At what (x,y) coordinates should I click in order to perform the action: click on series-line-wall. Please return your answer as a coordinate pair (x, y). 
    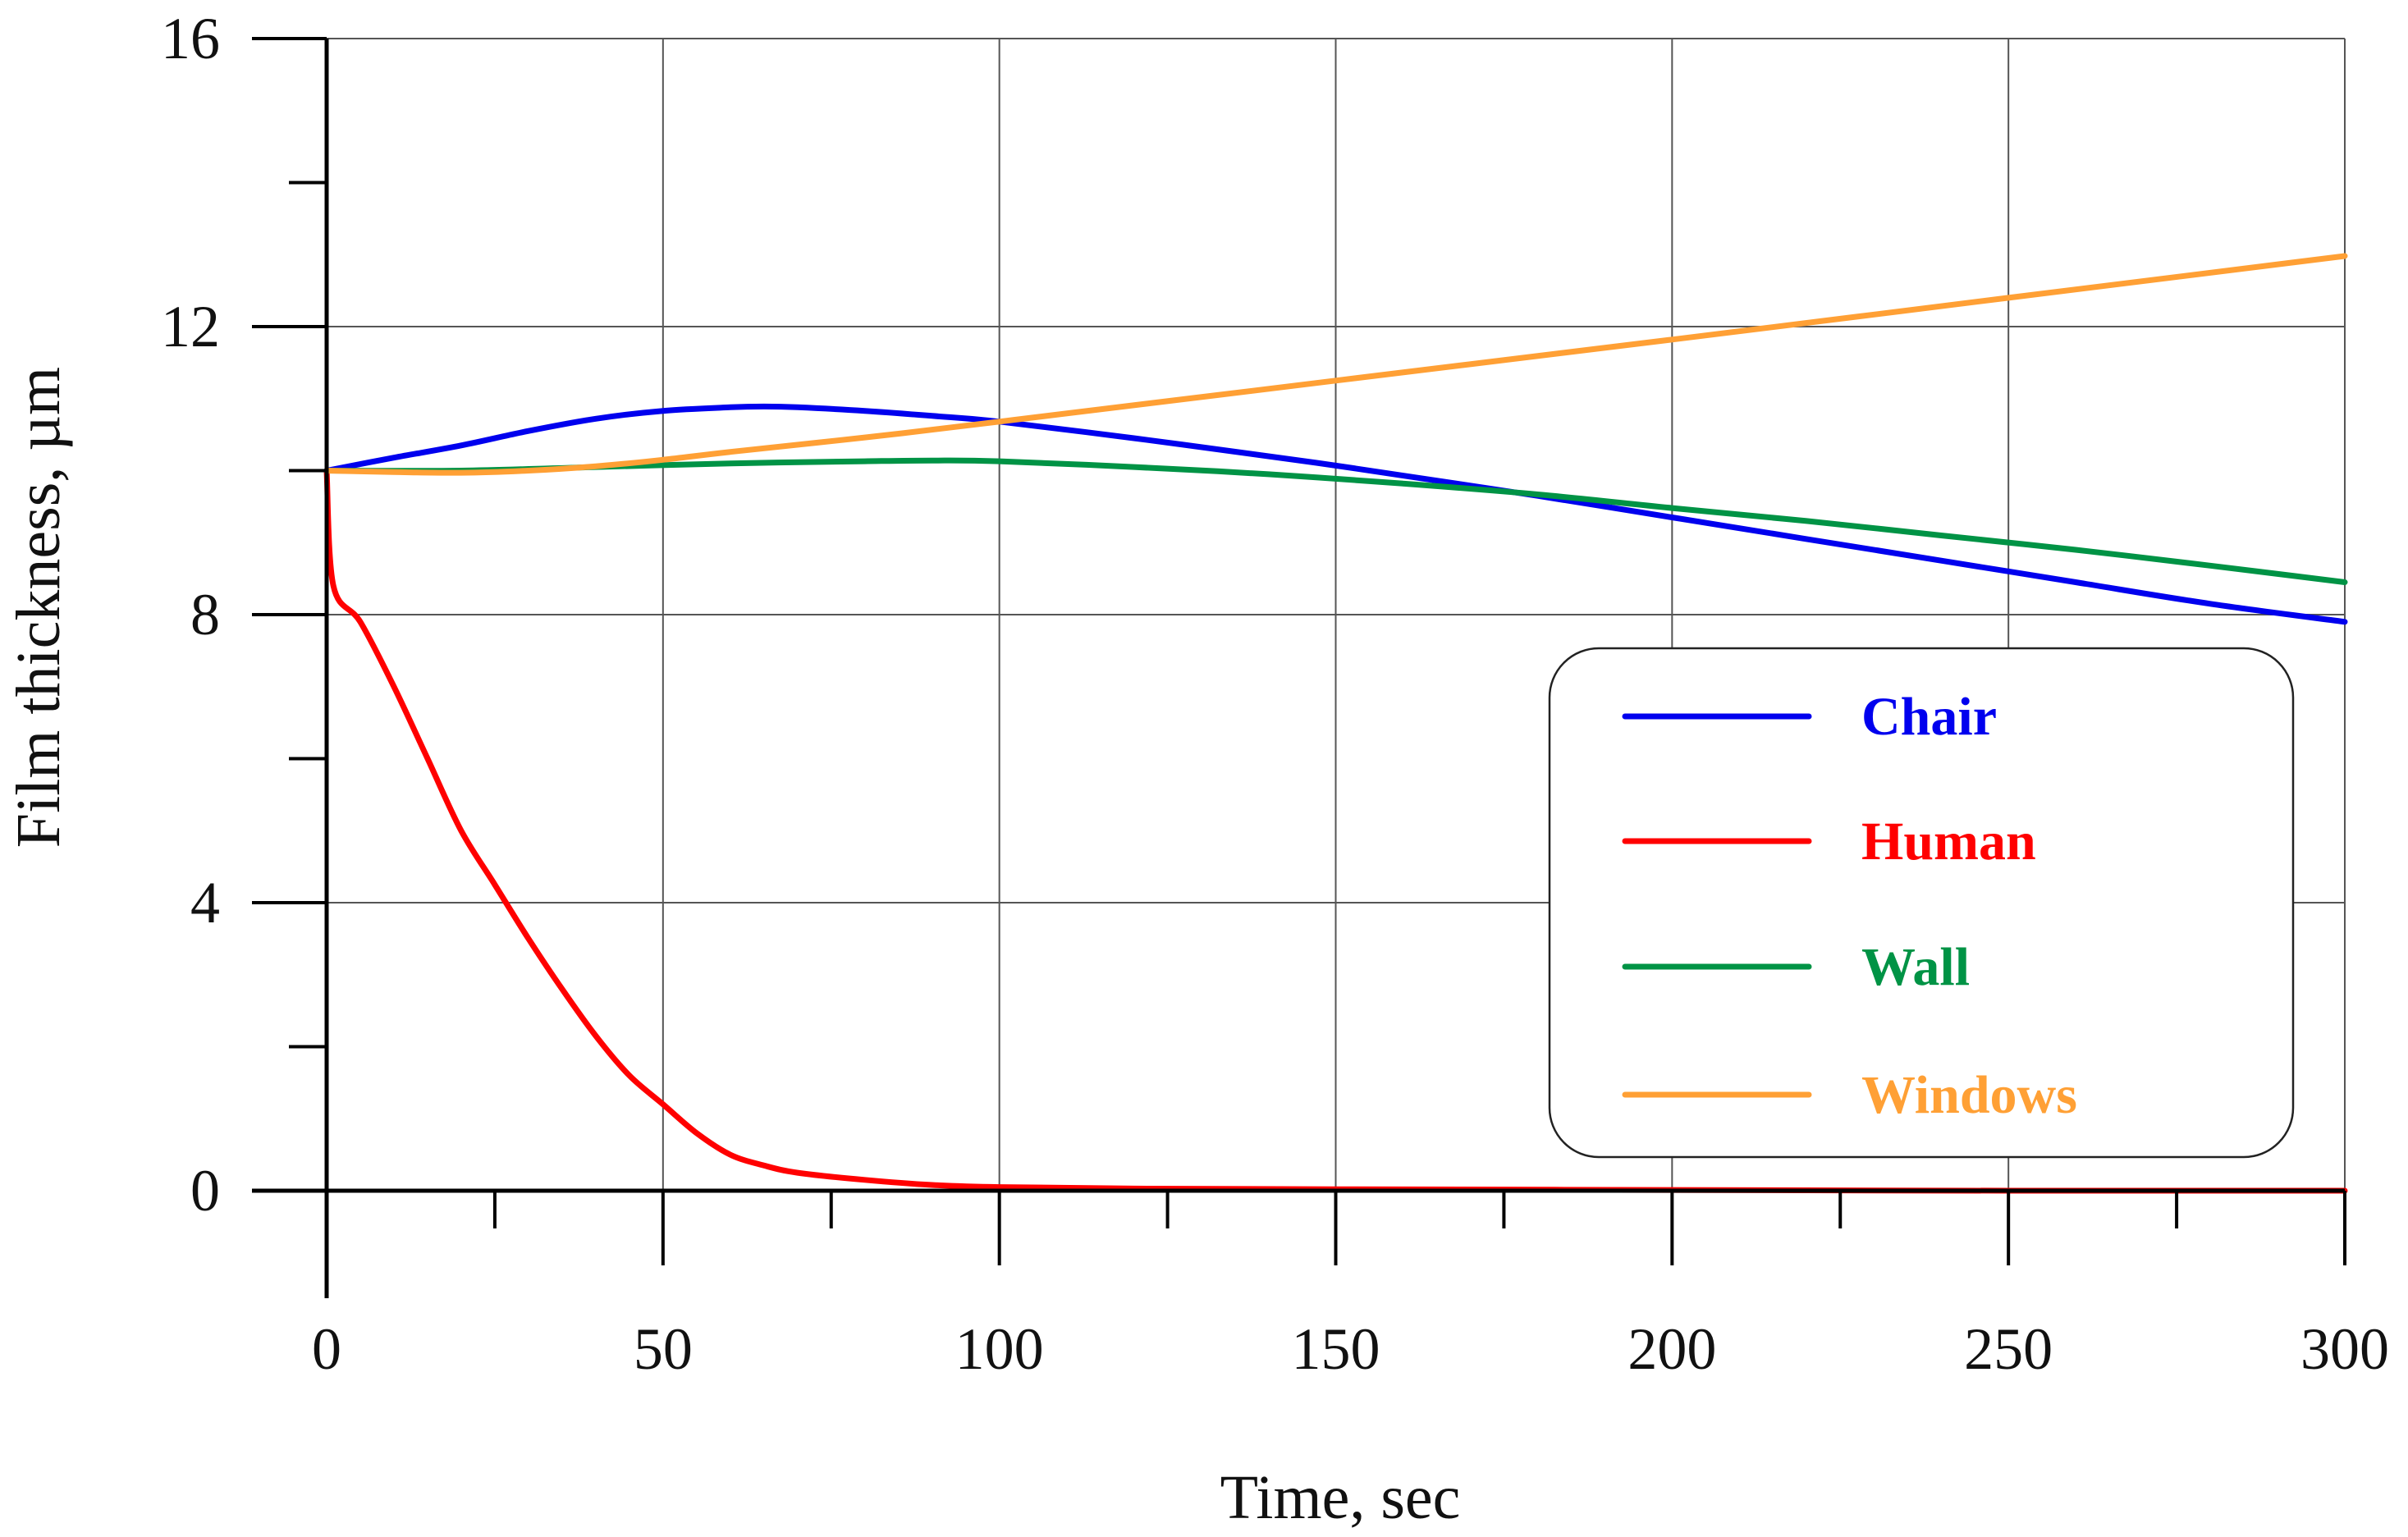
    Looking at the image, I should click on (1336, 521).